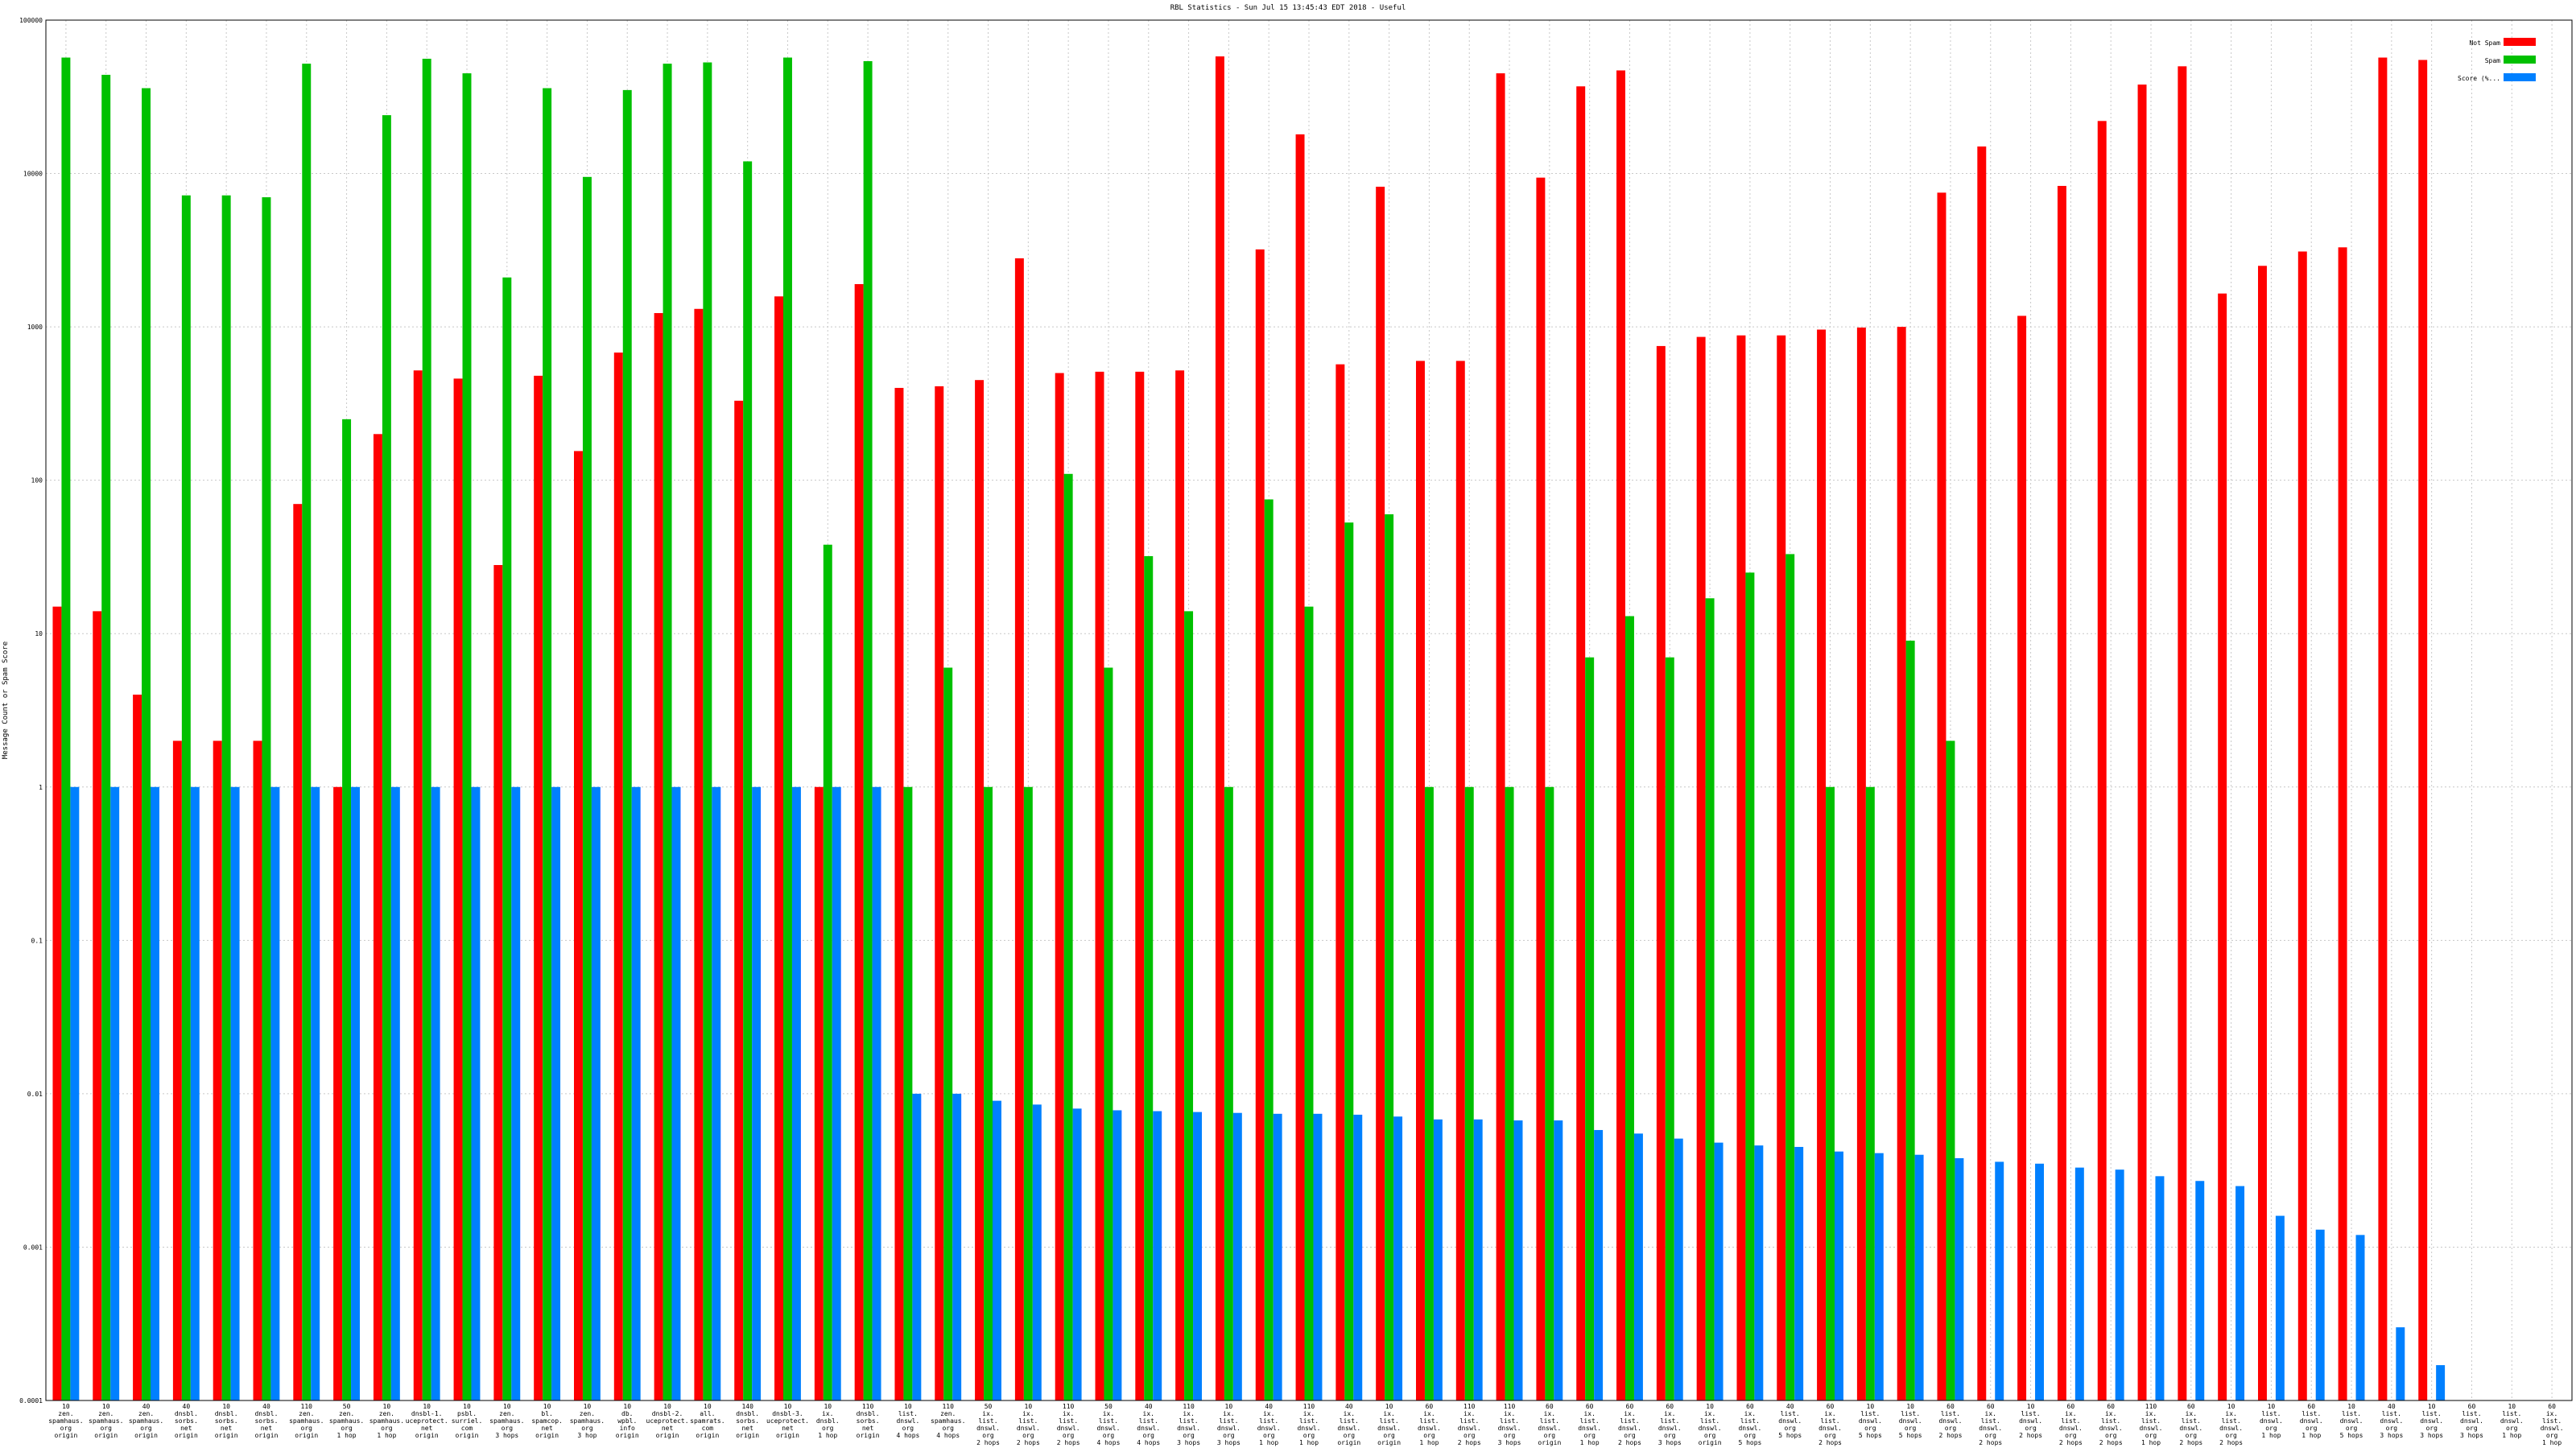 The width and height of the screenshot is (2576, 1452). I want to click on x-tick-label: 10 ix. dnsbl. org 1 hop, so click(828, 1421).